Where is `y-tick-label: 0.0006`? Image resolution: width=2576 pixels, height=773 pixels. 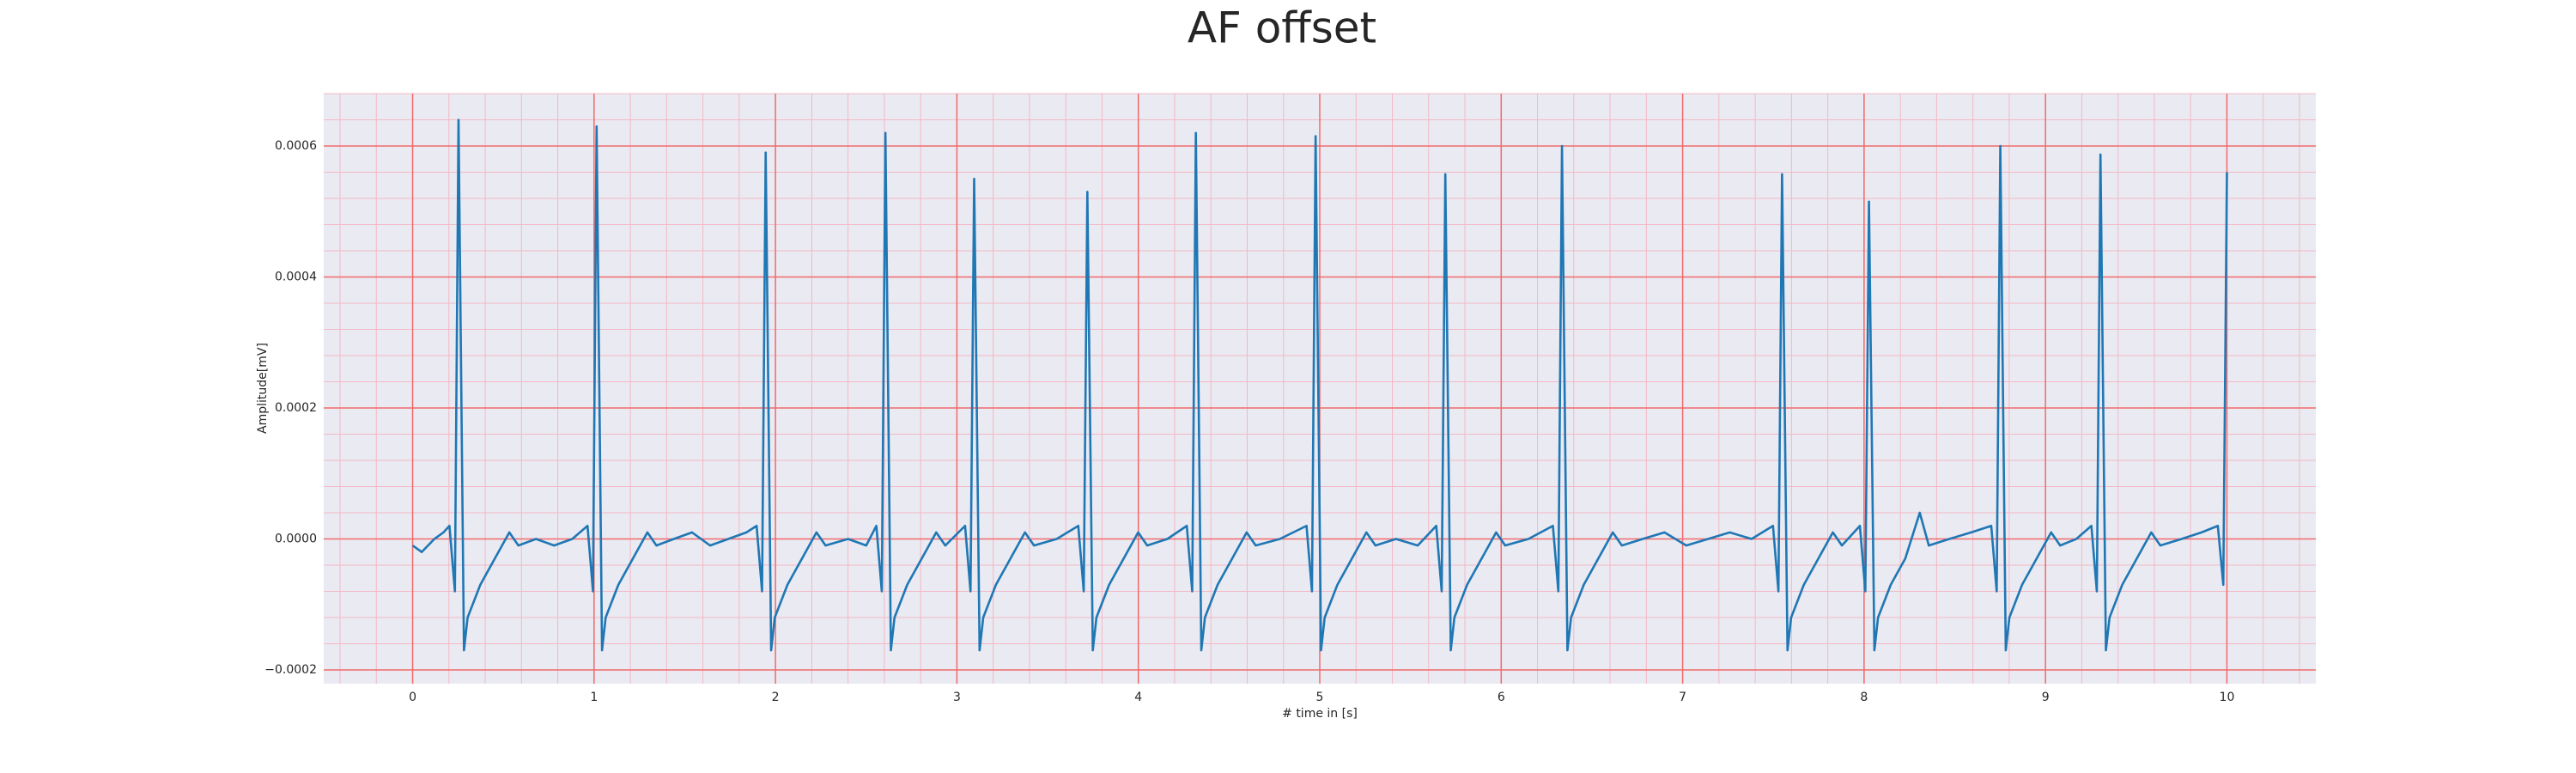 y-tick-label: 0.0006 is located at coordinates (296, 146).